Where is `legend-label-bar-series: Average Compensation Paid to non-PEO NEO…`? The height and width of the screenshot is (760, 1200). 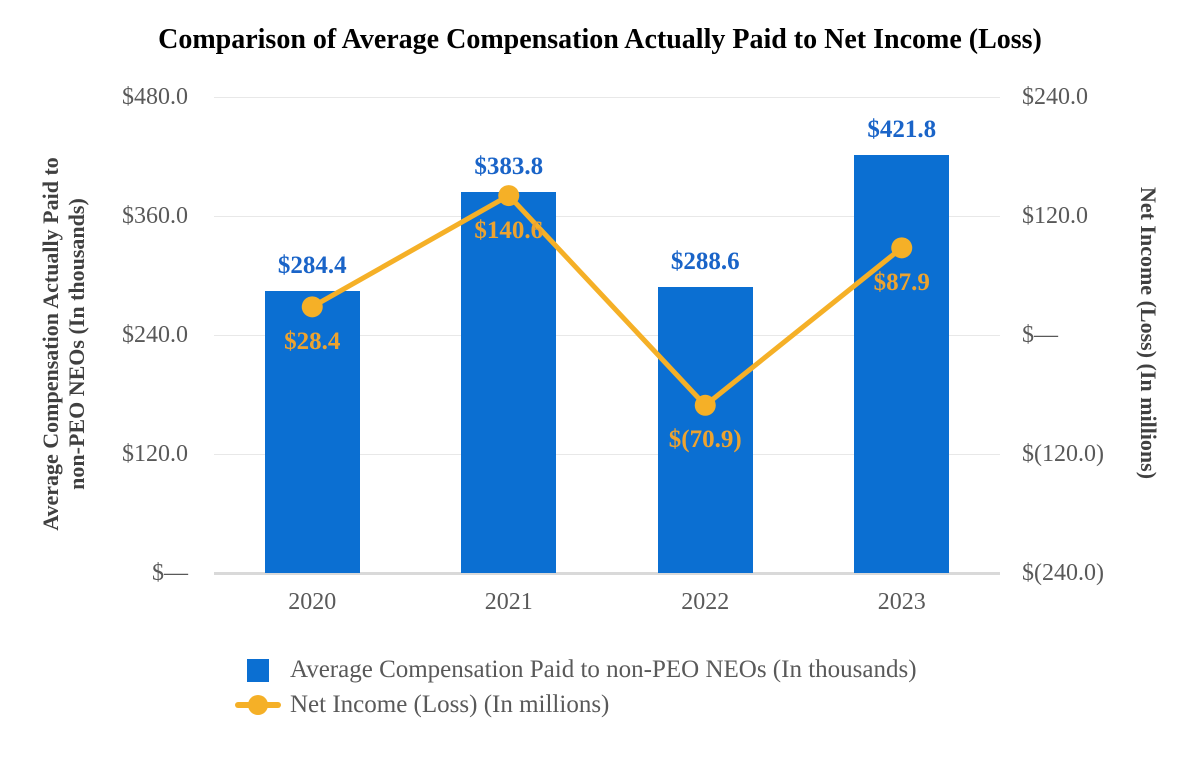
legend-label-bar-series: Average Compensation Paid to non-PEO NEO… is located at coordinates (603, 669).